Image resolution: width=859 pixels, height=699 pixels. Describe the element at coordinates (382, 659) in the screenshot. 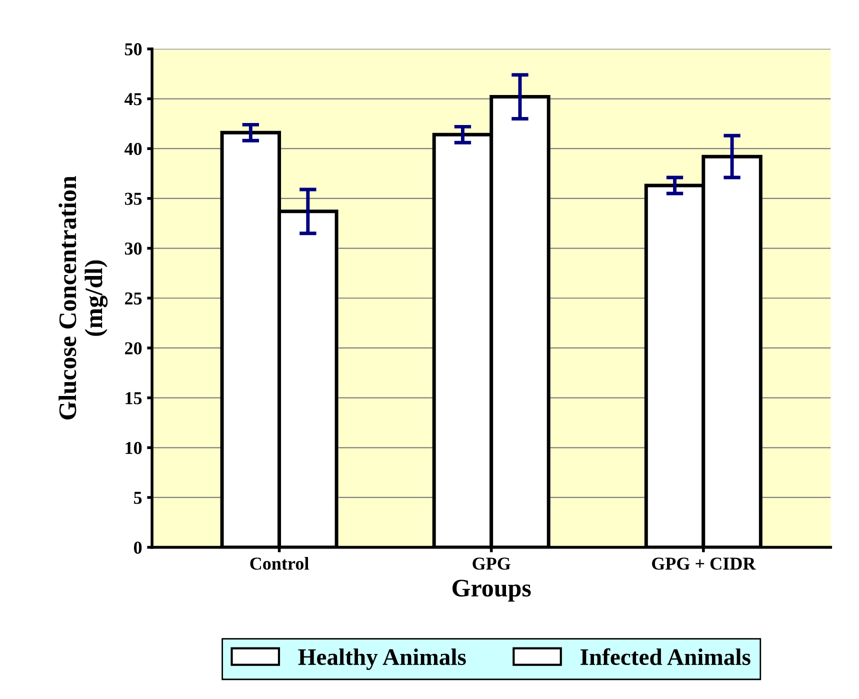

I see `legend-label: Healthy Animals` at that location.